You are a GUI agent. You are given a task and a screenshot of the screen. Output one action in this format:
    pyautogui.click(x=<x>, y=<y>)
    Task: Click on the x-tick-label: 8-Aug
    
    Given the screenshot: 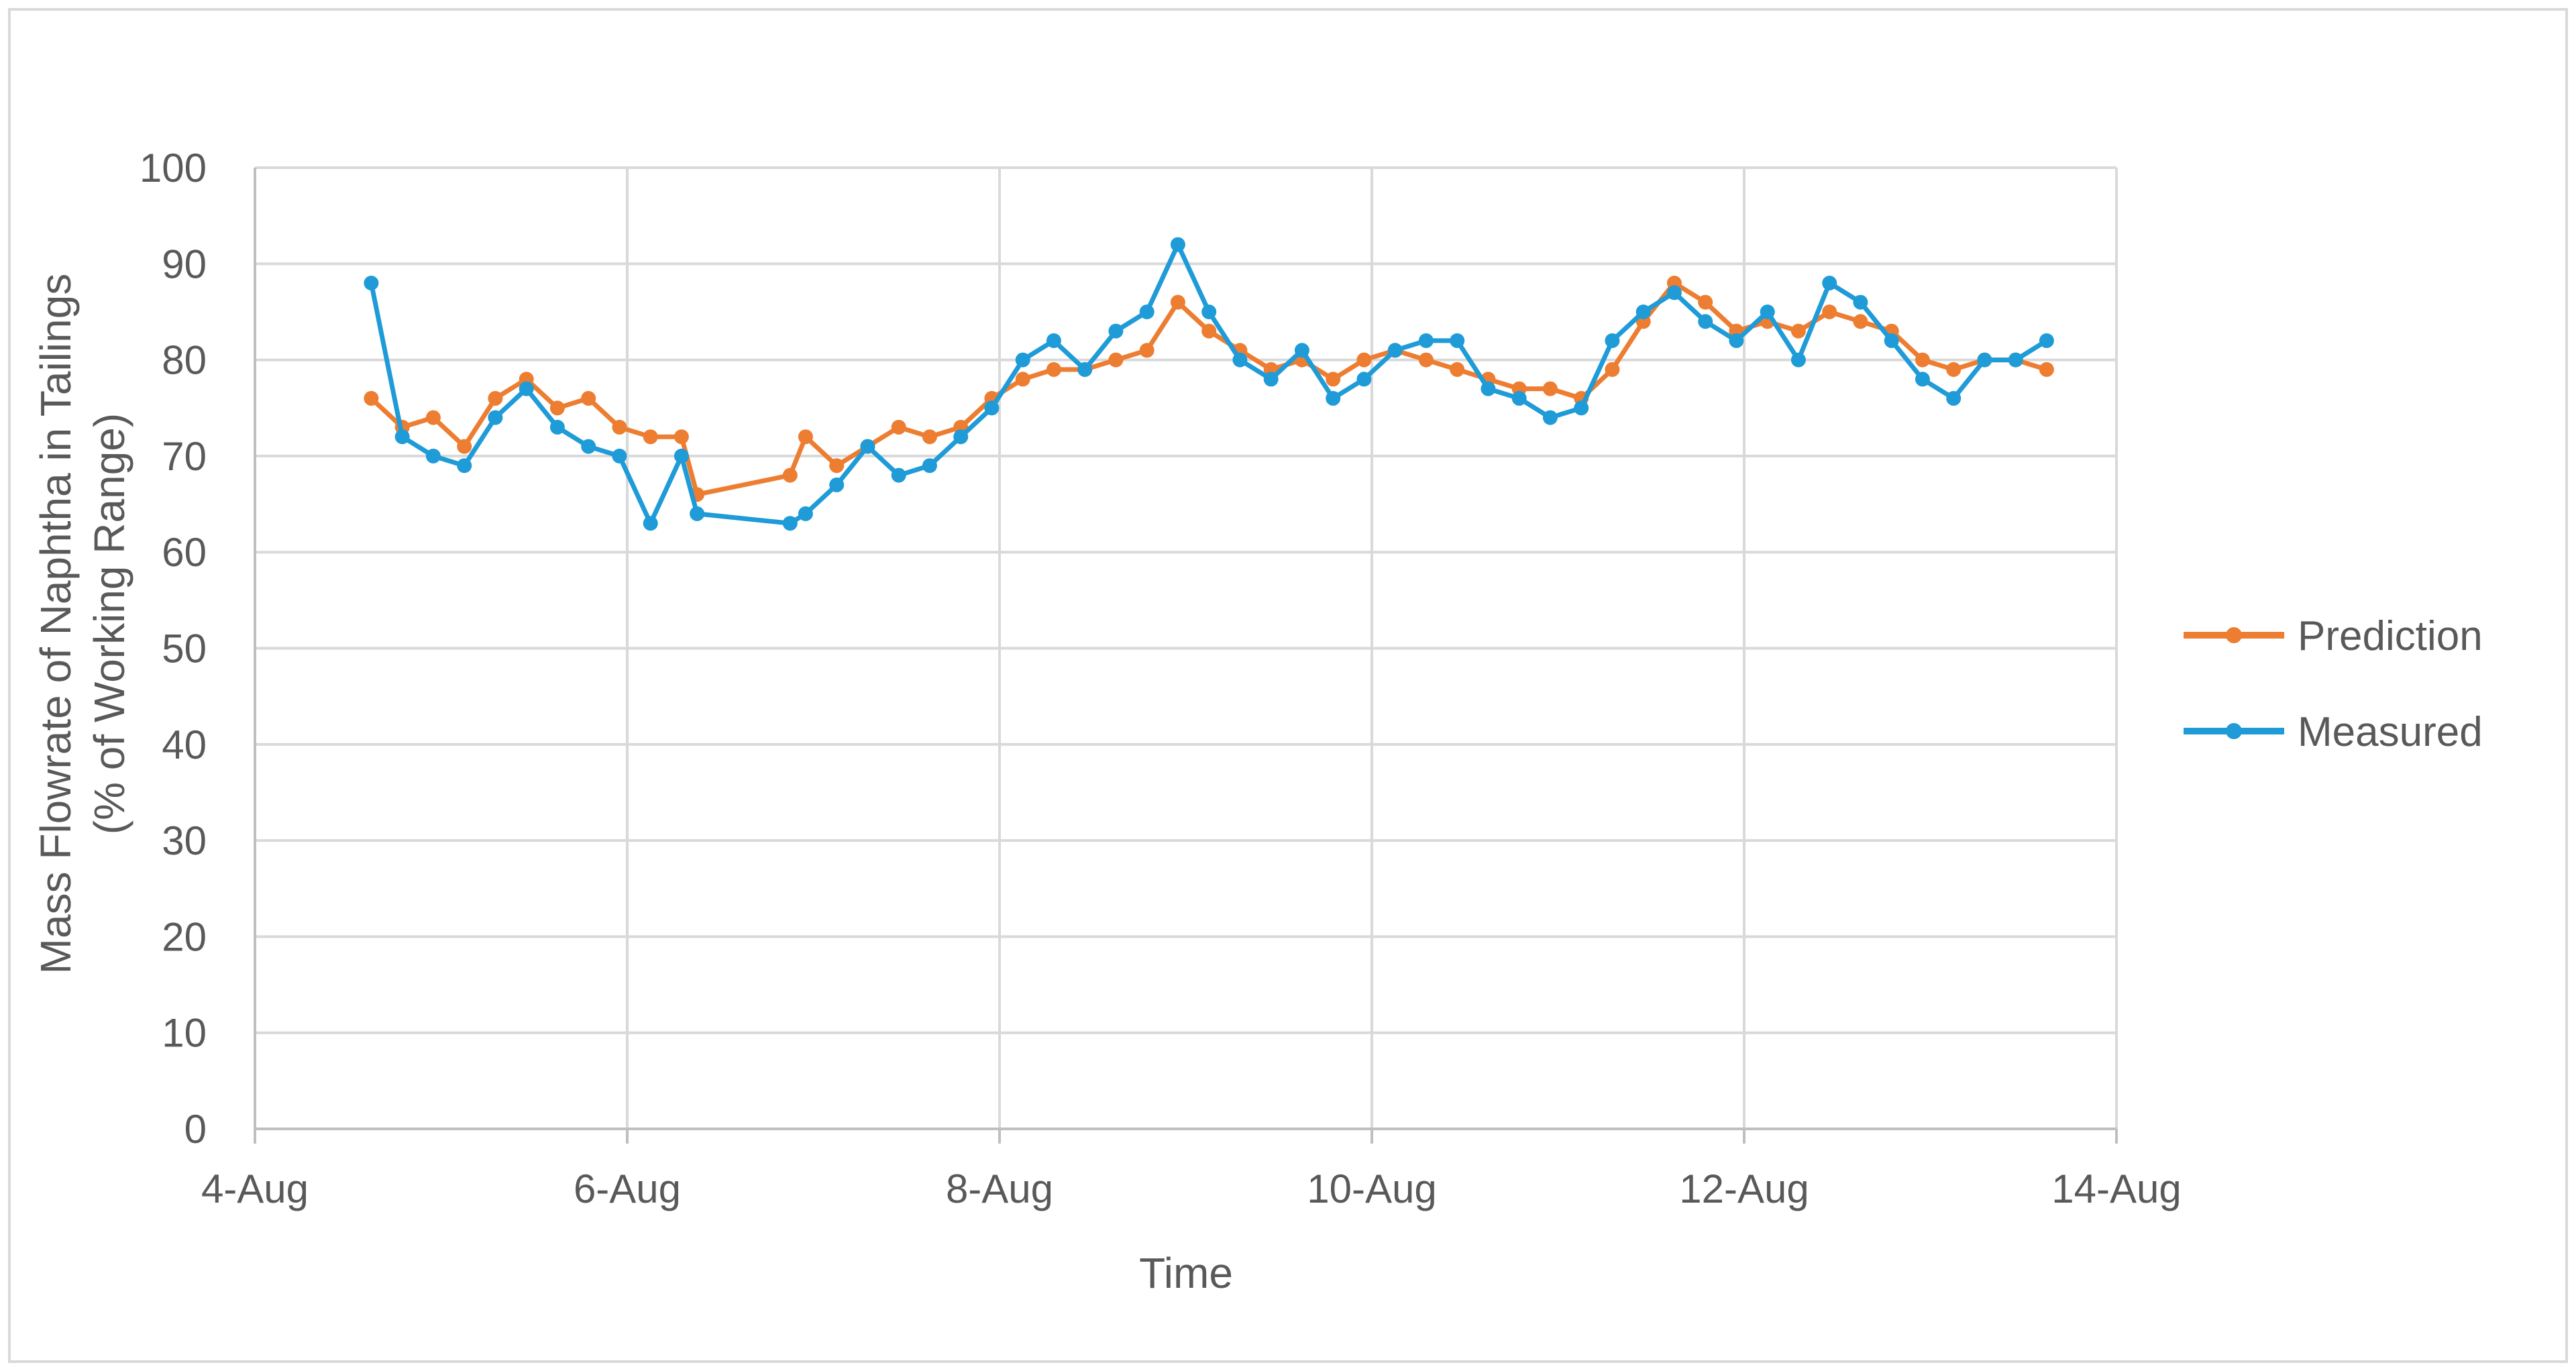 What is the action you would take?
    pyautogui.click(x=999, y=1188)
    